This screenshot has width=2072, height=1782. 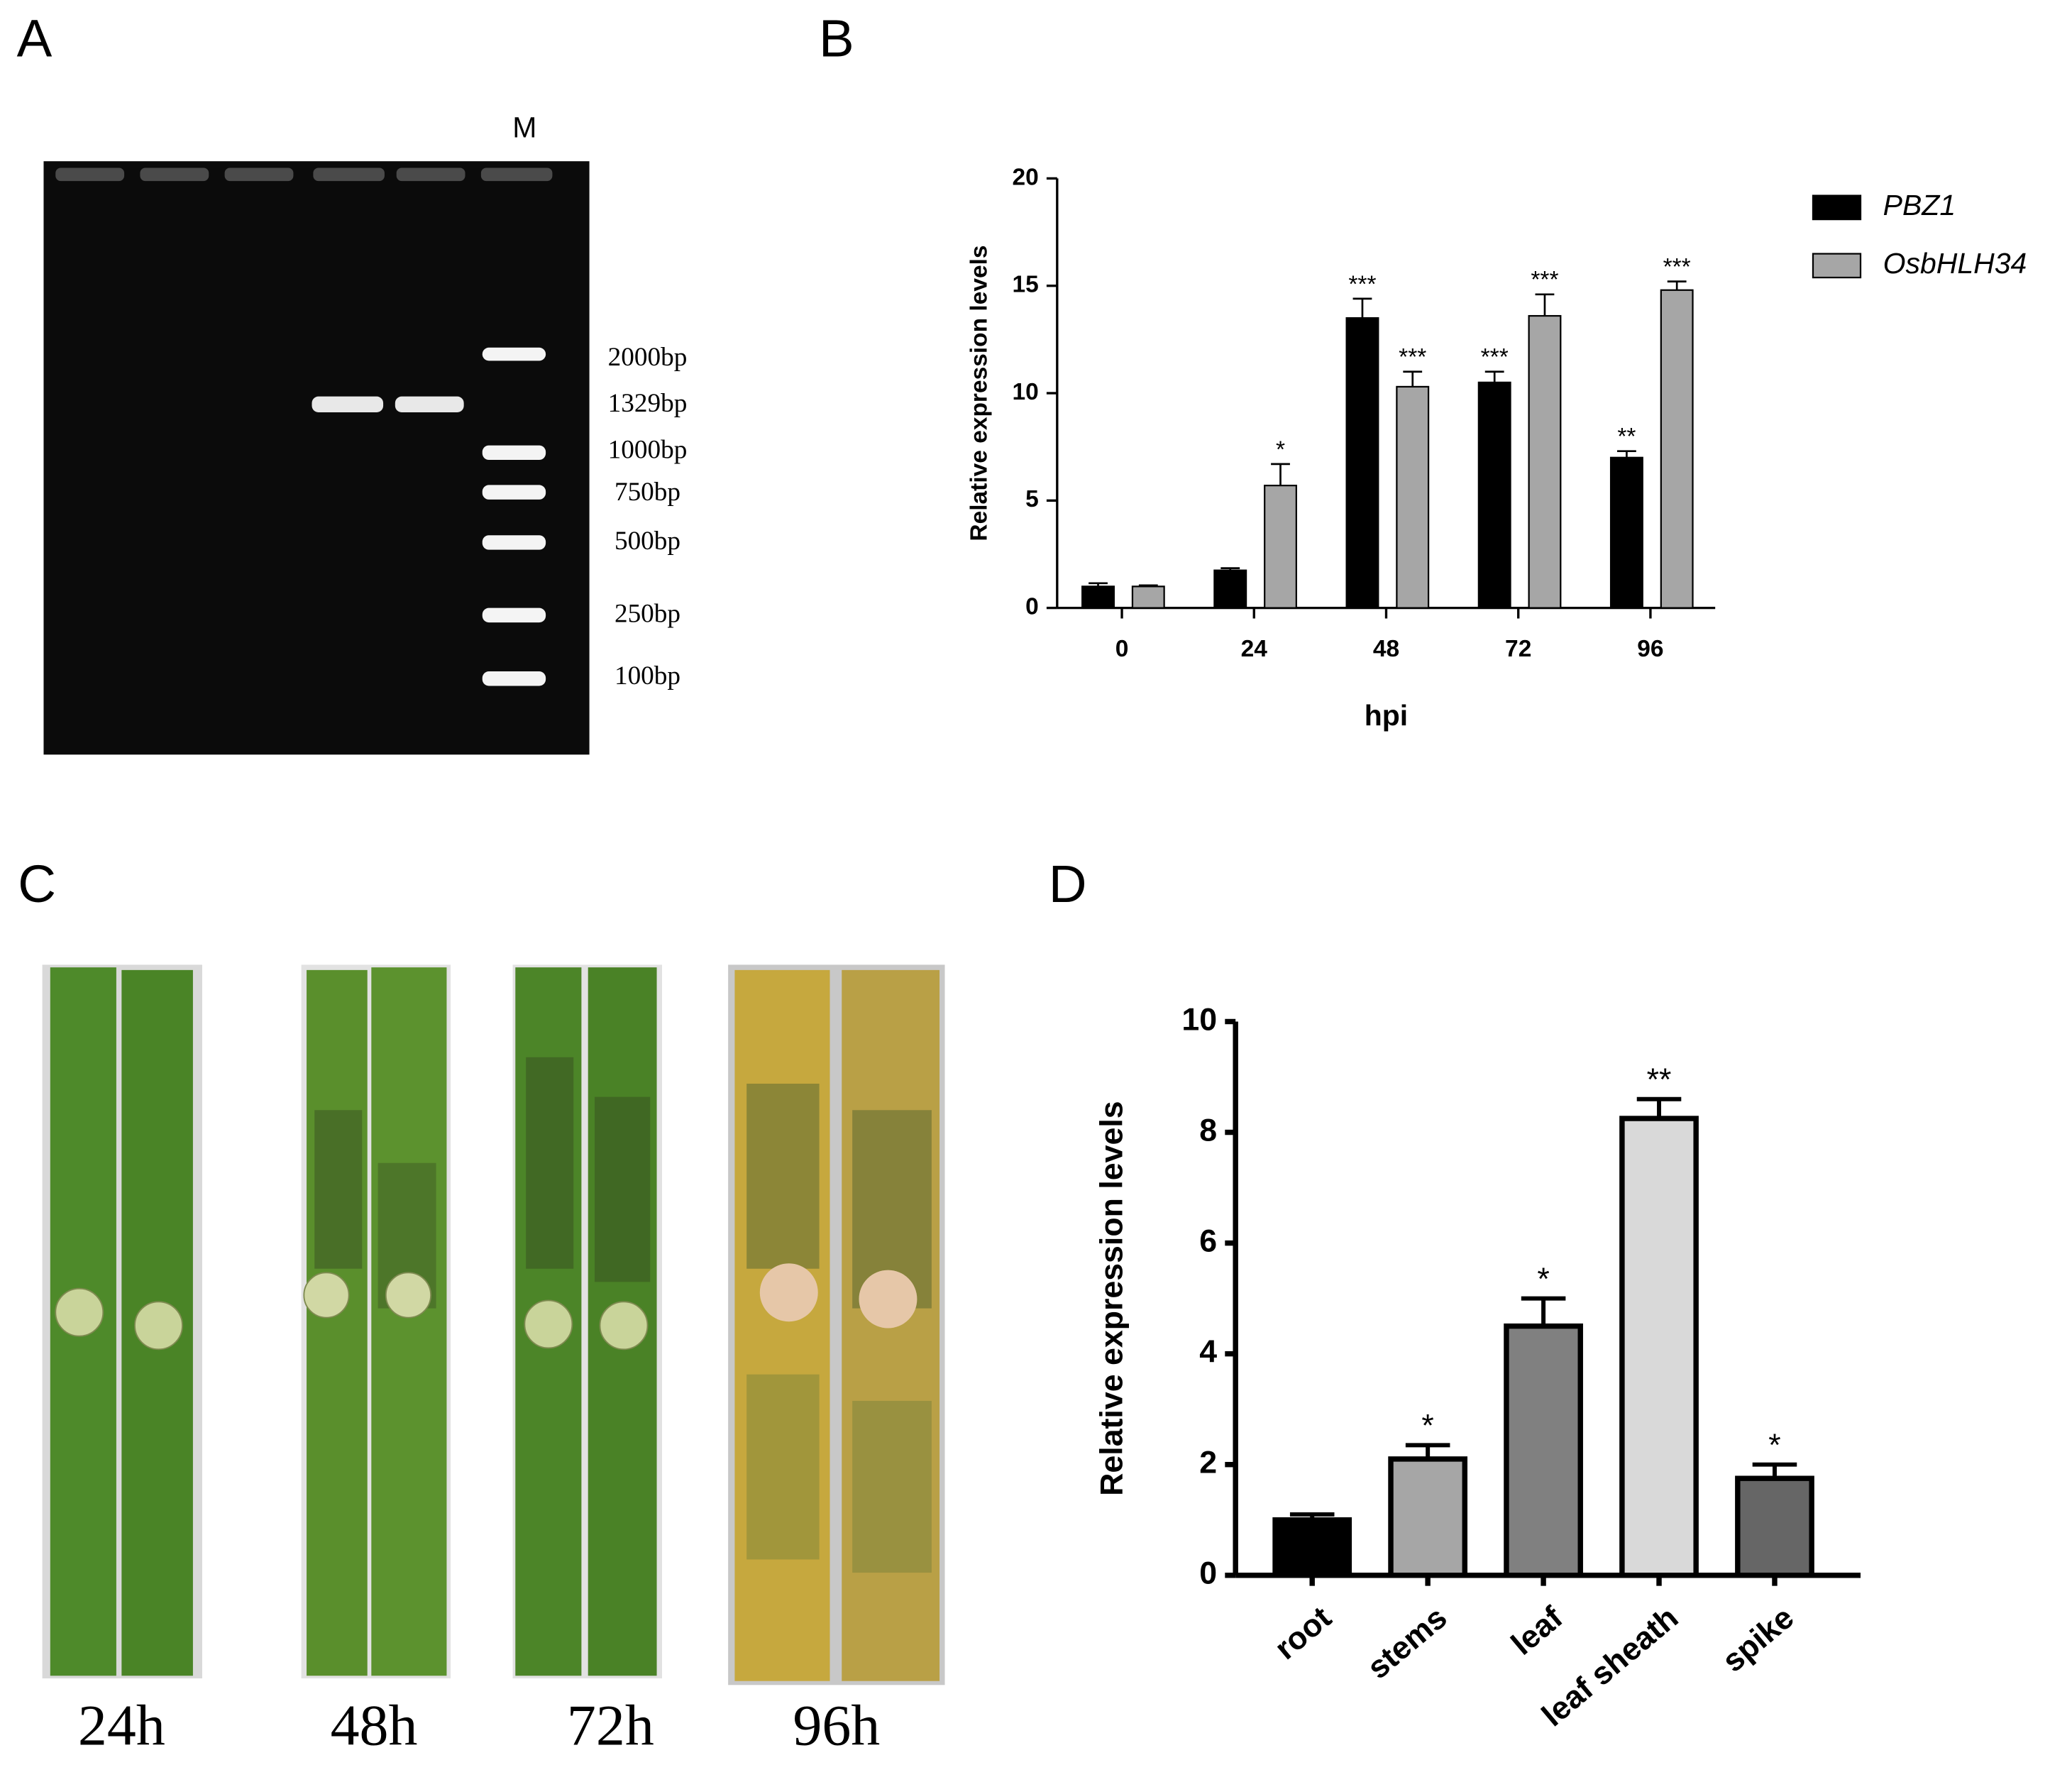 What do you see at coordinates (1386, 716) in the screenshot?
I see `x-axis-label: hpi` at bounding box center [1386, 716].